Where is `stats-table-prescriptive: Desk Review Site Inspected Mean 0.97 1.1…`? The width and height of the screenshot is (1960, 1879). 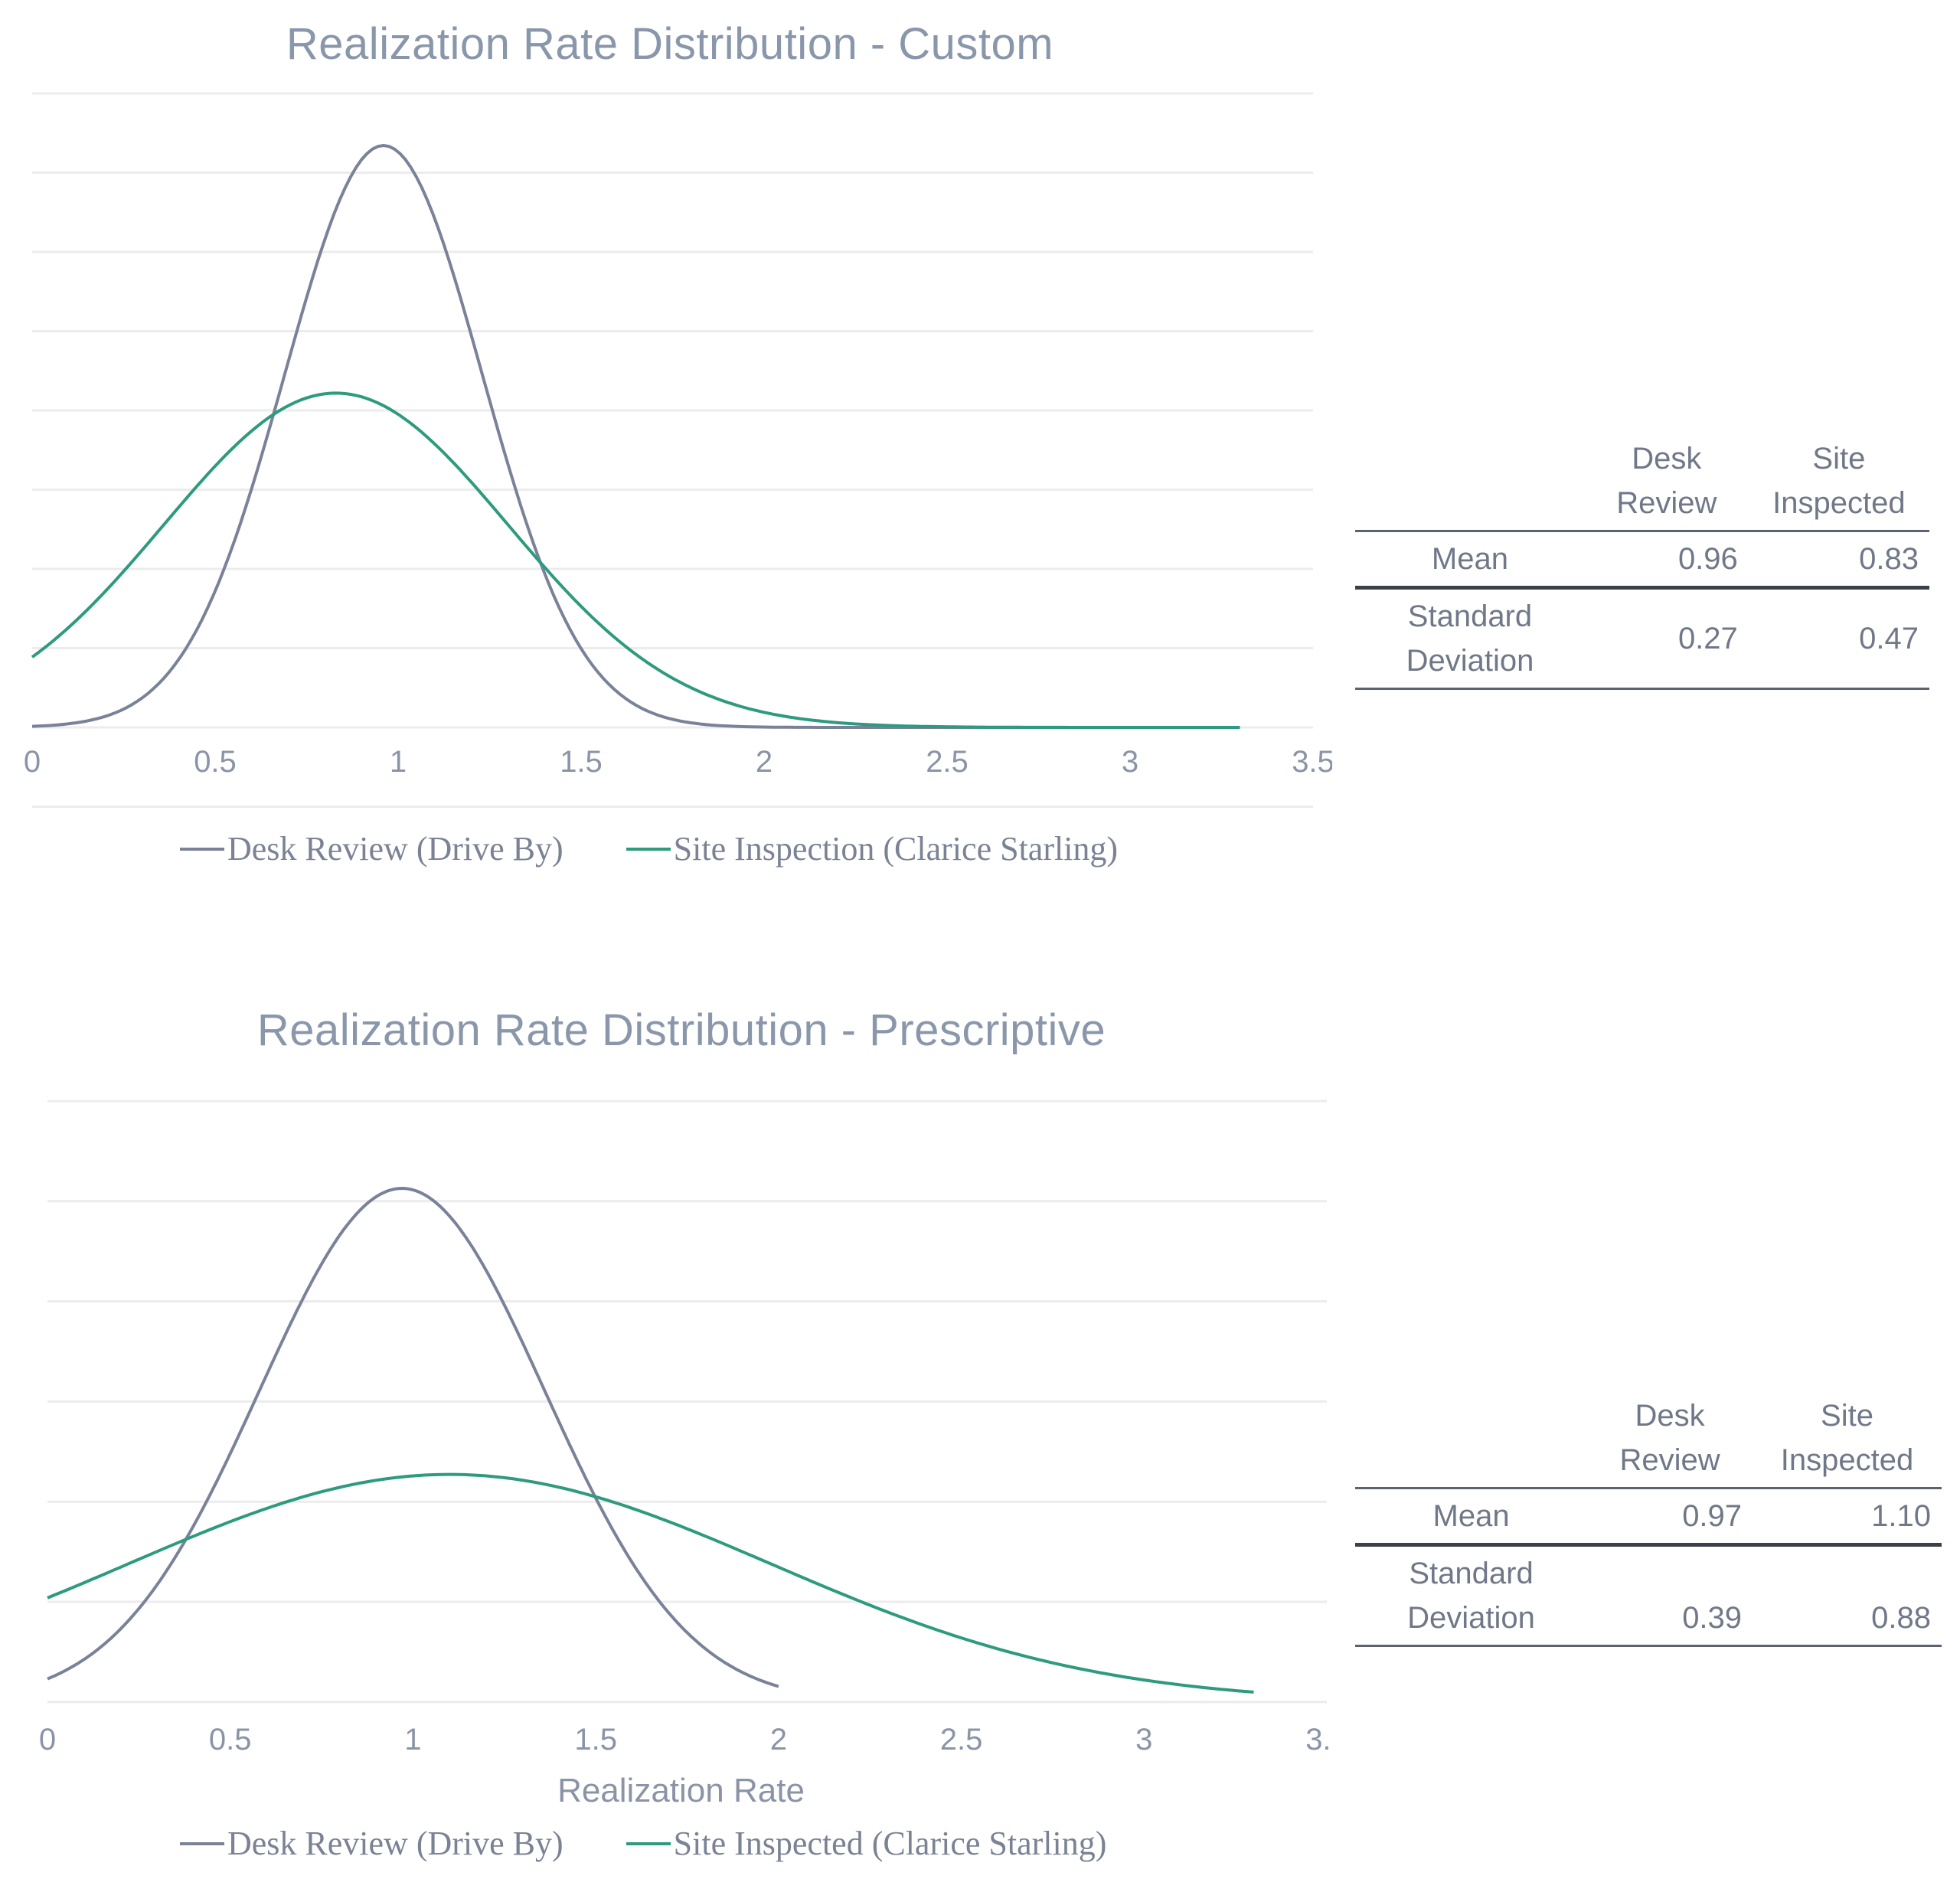 stats-table-prescriptive: Desk Review Site Inspected Mean 0.97 1.1… is located at coordinates (1648, 1520).